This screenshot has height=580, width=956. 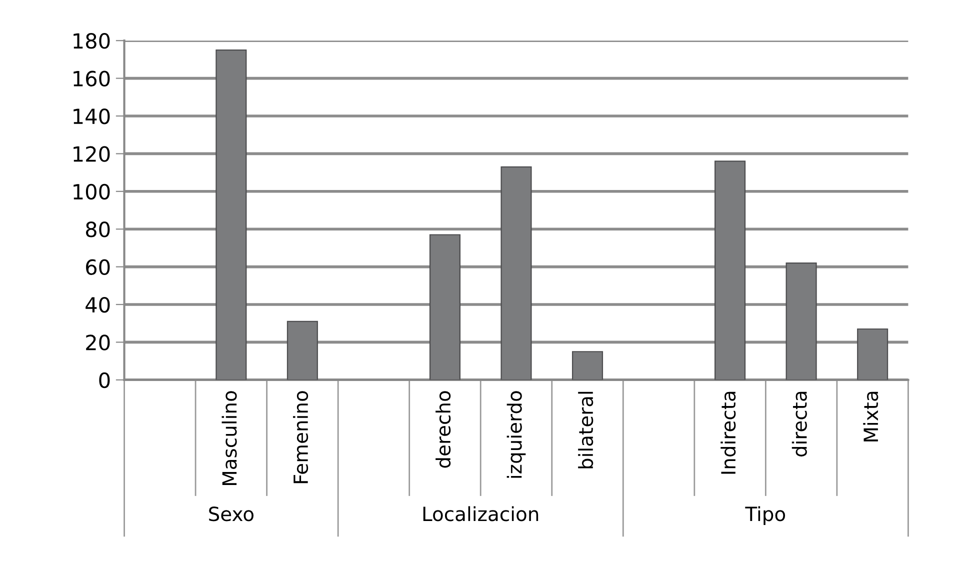 I want to click on x-tick-label: Indirecta, so click(x=728, y=433).